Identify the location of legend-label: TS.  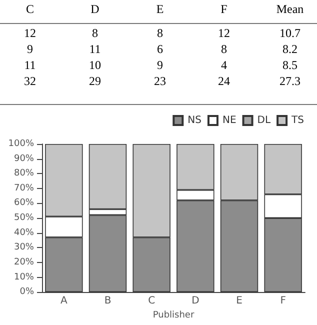
(297, 120).